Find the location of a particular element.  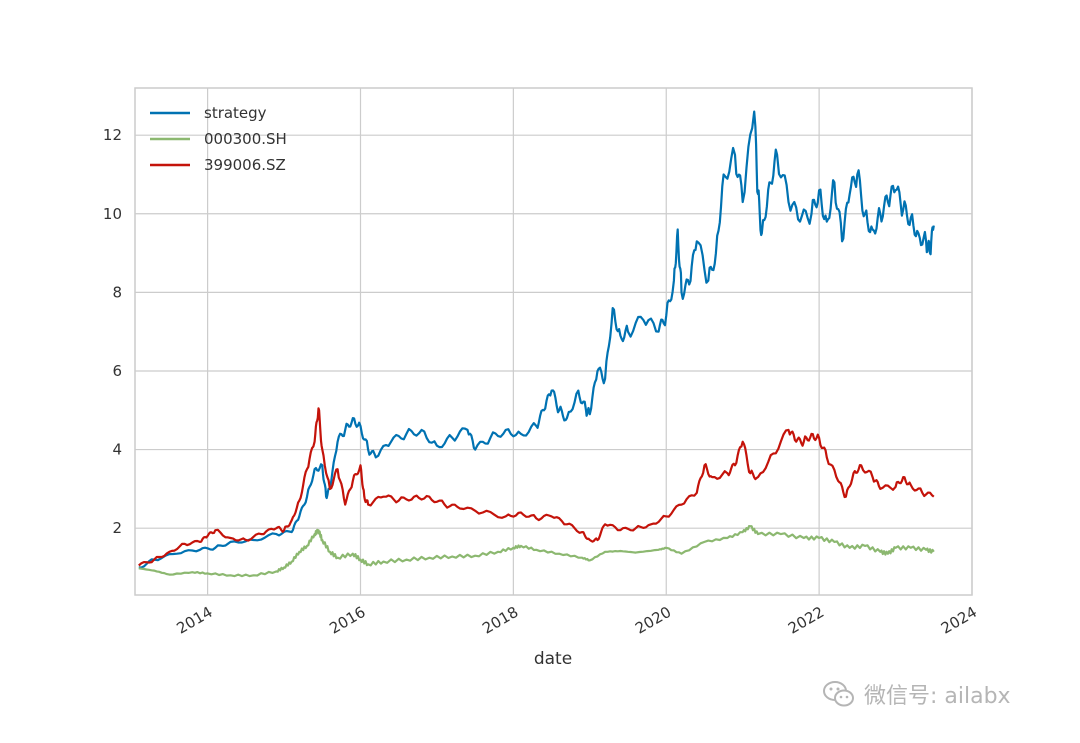

y-axis: 2 4 6 8 10 12 is located at coordinates (112, 331).